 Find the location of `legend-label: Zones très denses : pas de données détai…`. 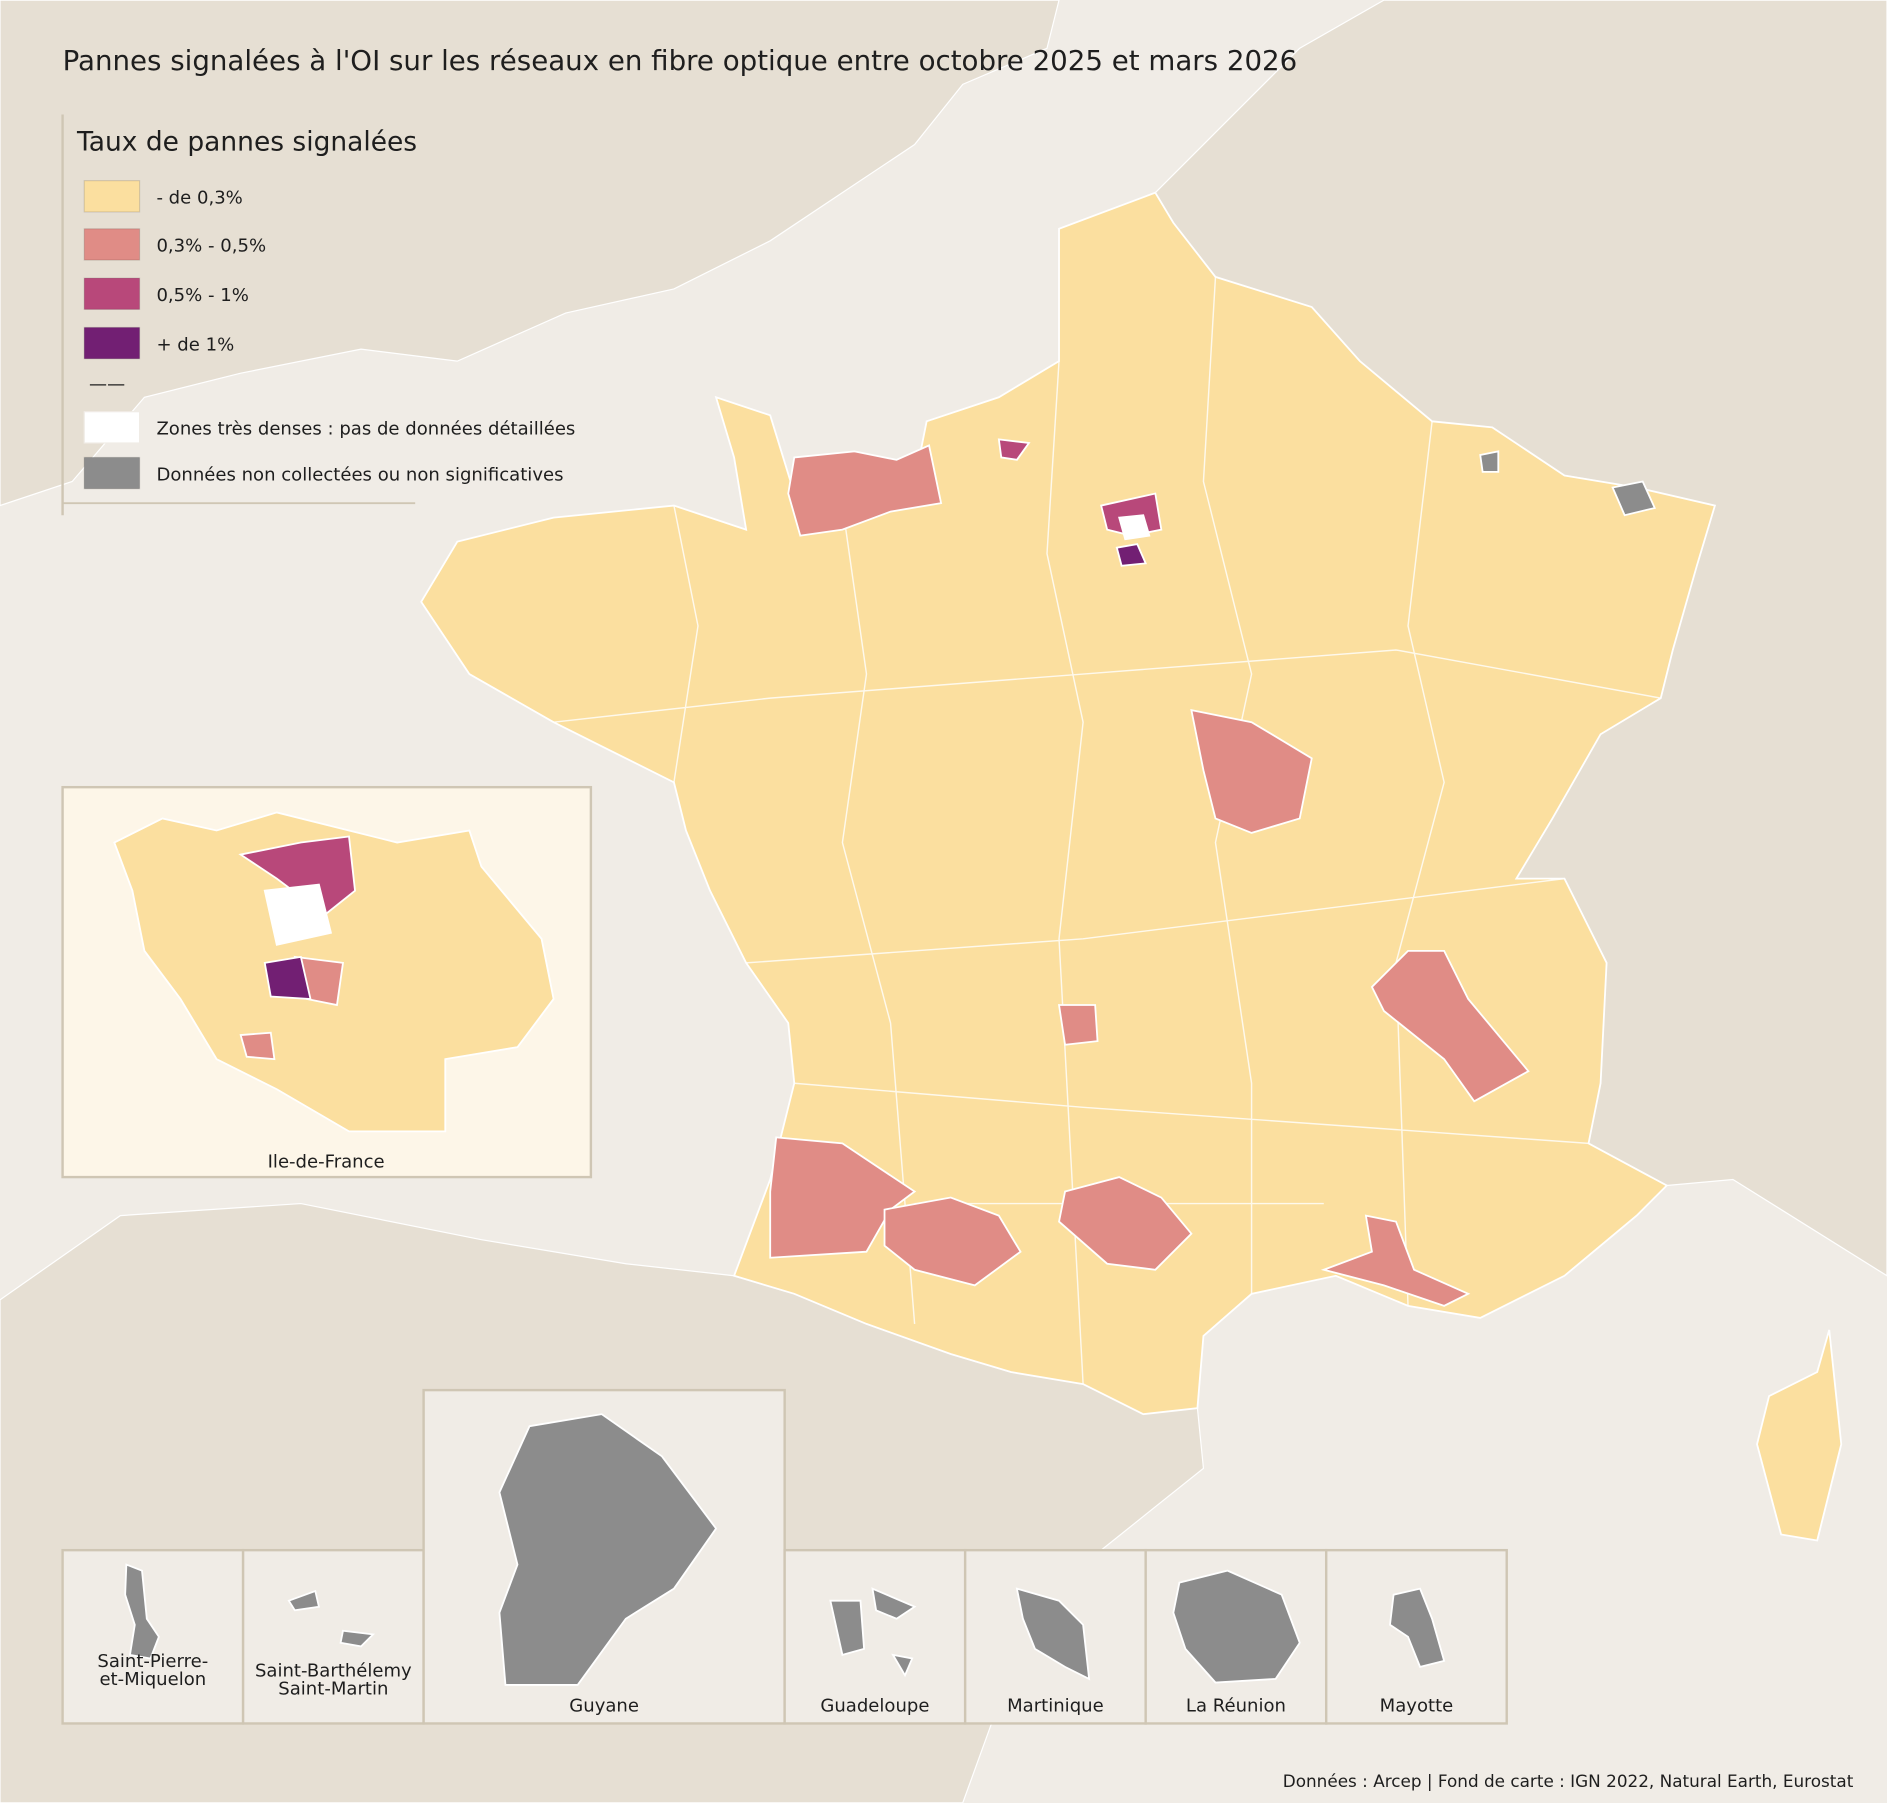

legend-label: Zones très denses : pas de données détai… is located at coordinates (365, 429).